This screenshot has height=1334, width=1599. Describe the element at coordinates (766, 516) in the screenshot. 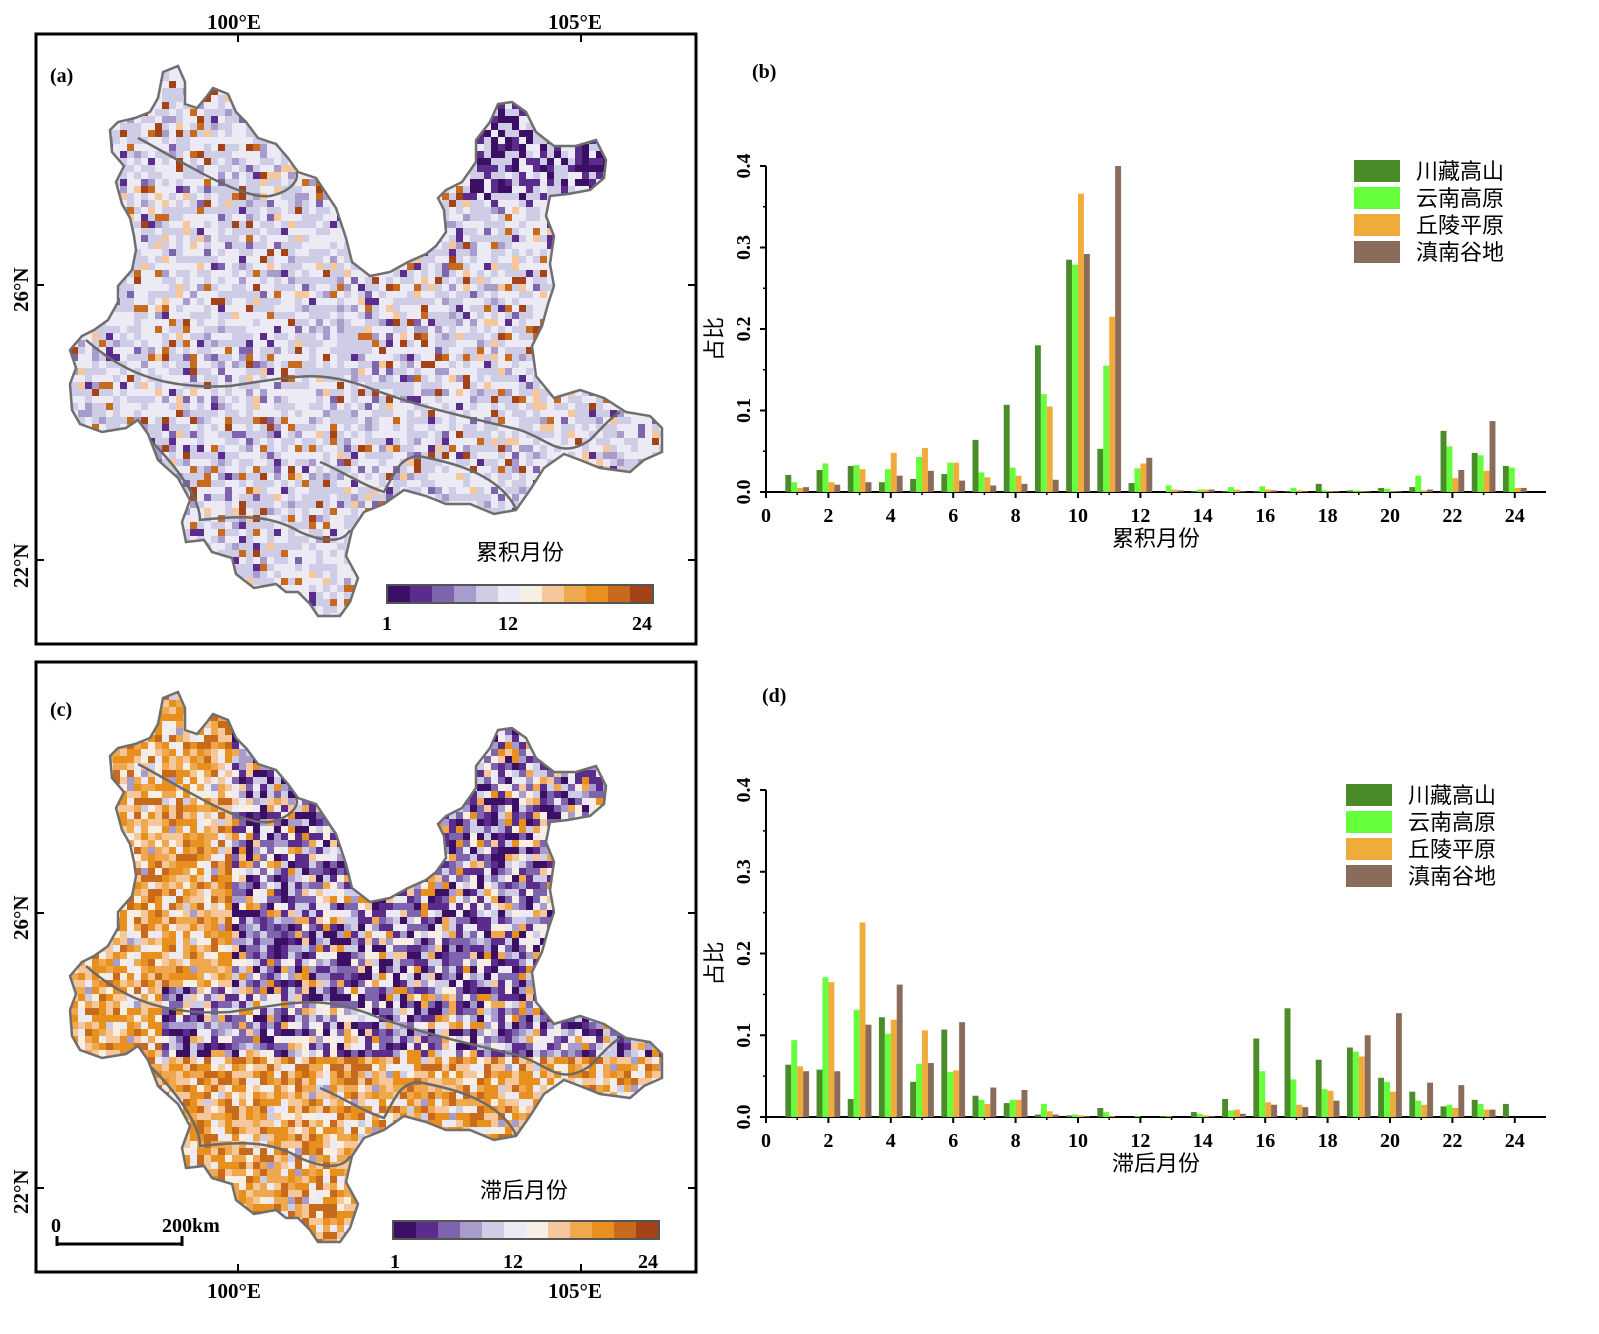

I see `x-tick-label: 0` at that location.